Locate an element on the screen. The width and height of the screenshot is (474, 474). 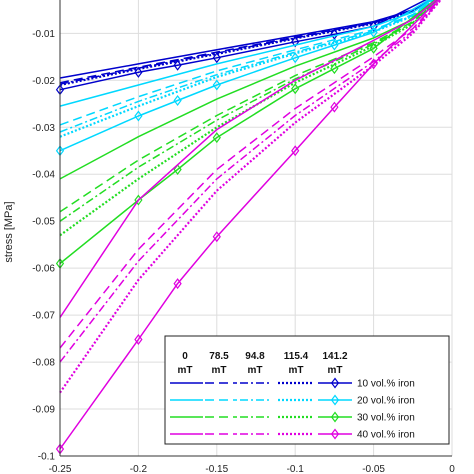
legend-field-header: 115.4 is located at coordinates (296, 356).